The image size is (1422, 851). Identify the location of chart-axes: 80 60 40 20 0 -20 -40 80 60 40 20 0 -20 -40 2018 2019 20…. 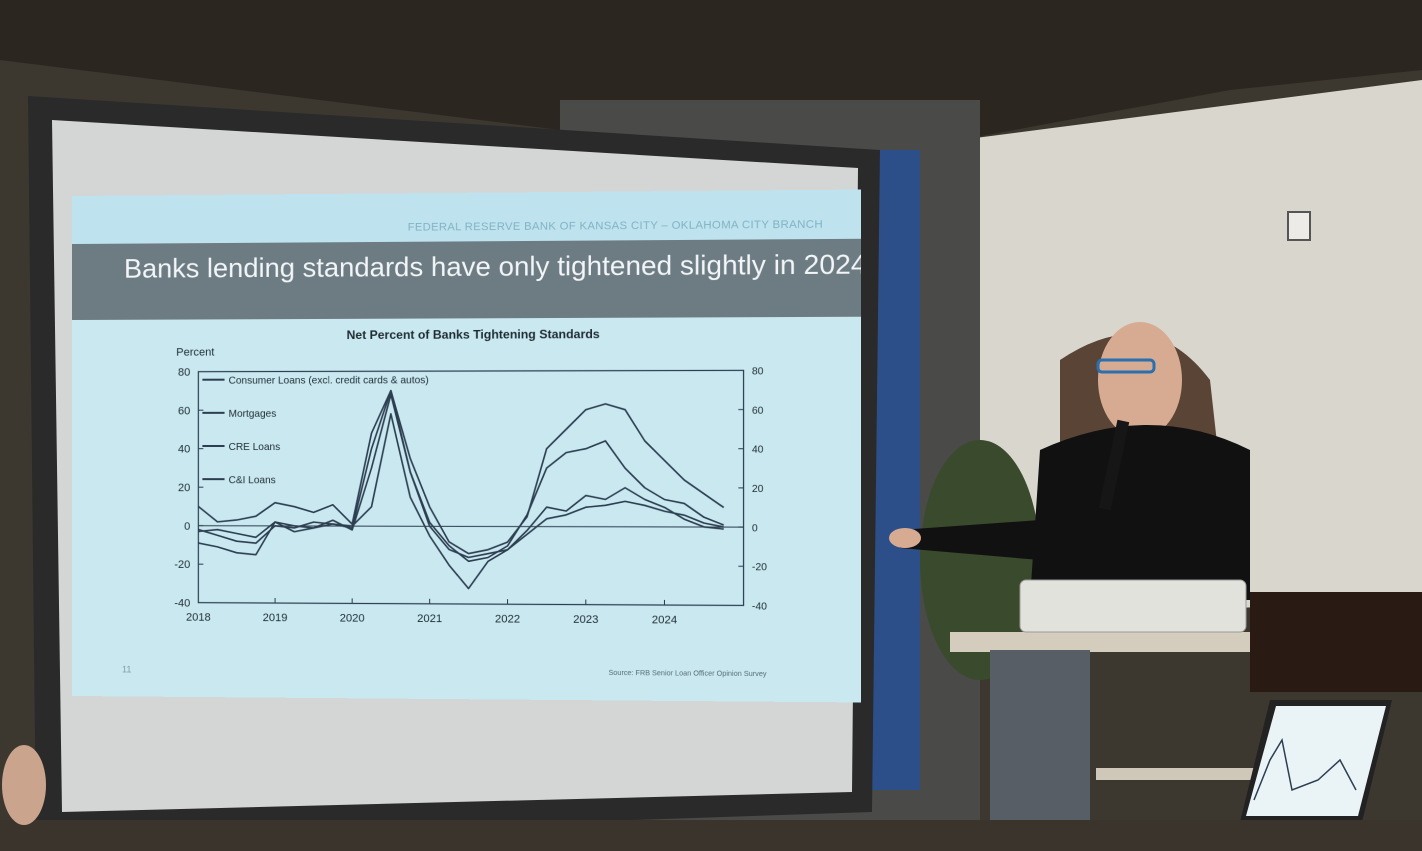
(471, 496).